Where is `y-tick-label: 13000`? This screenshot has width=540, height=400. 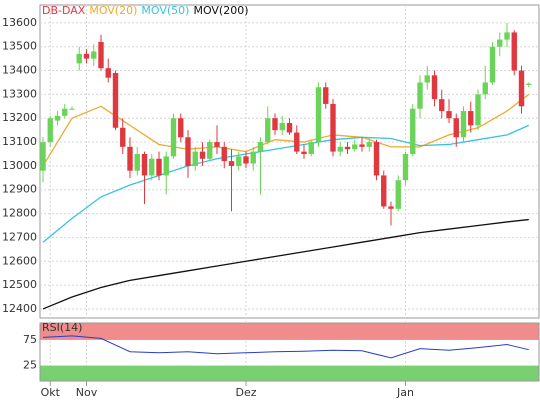
y-tick-label: 13000 is located at coordinates (19, 165).